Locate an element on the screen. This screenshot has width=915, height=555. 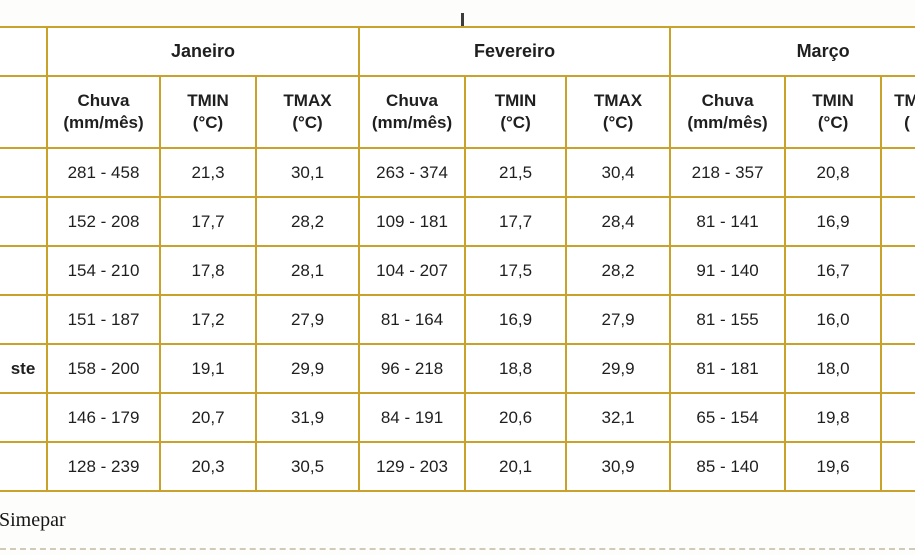
data-cell: 28,1 is located at coordinates (307, 270).